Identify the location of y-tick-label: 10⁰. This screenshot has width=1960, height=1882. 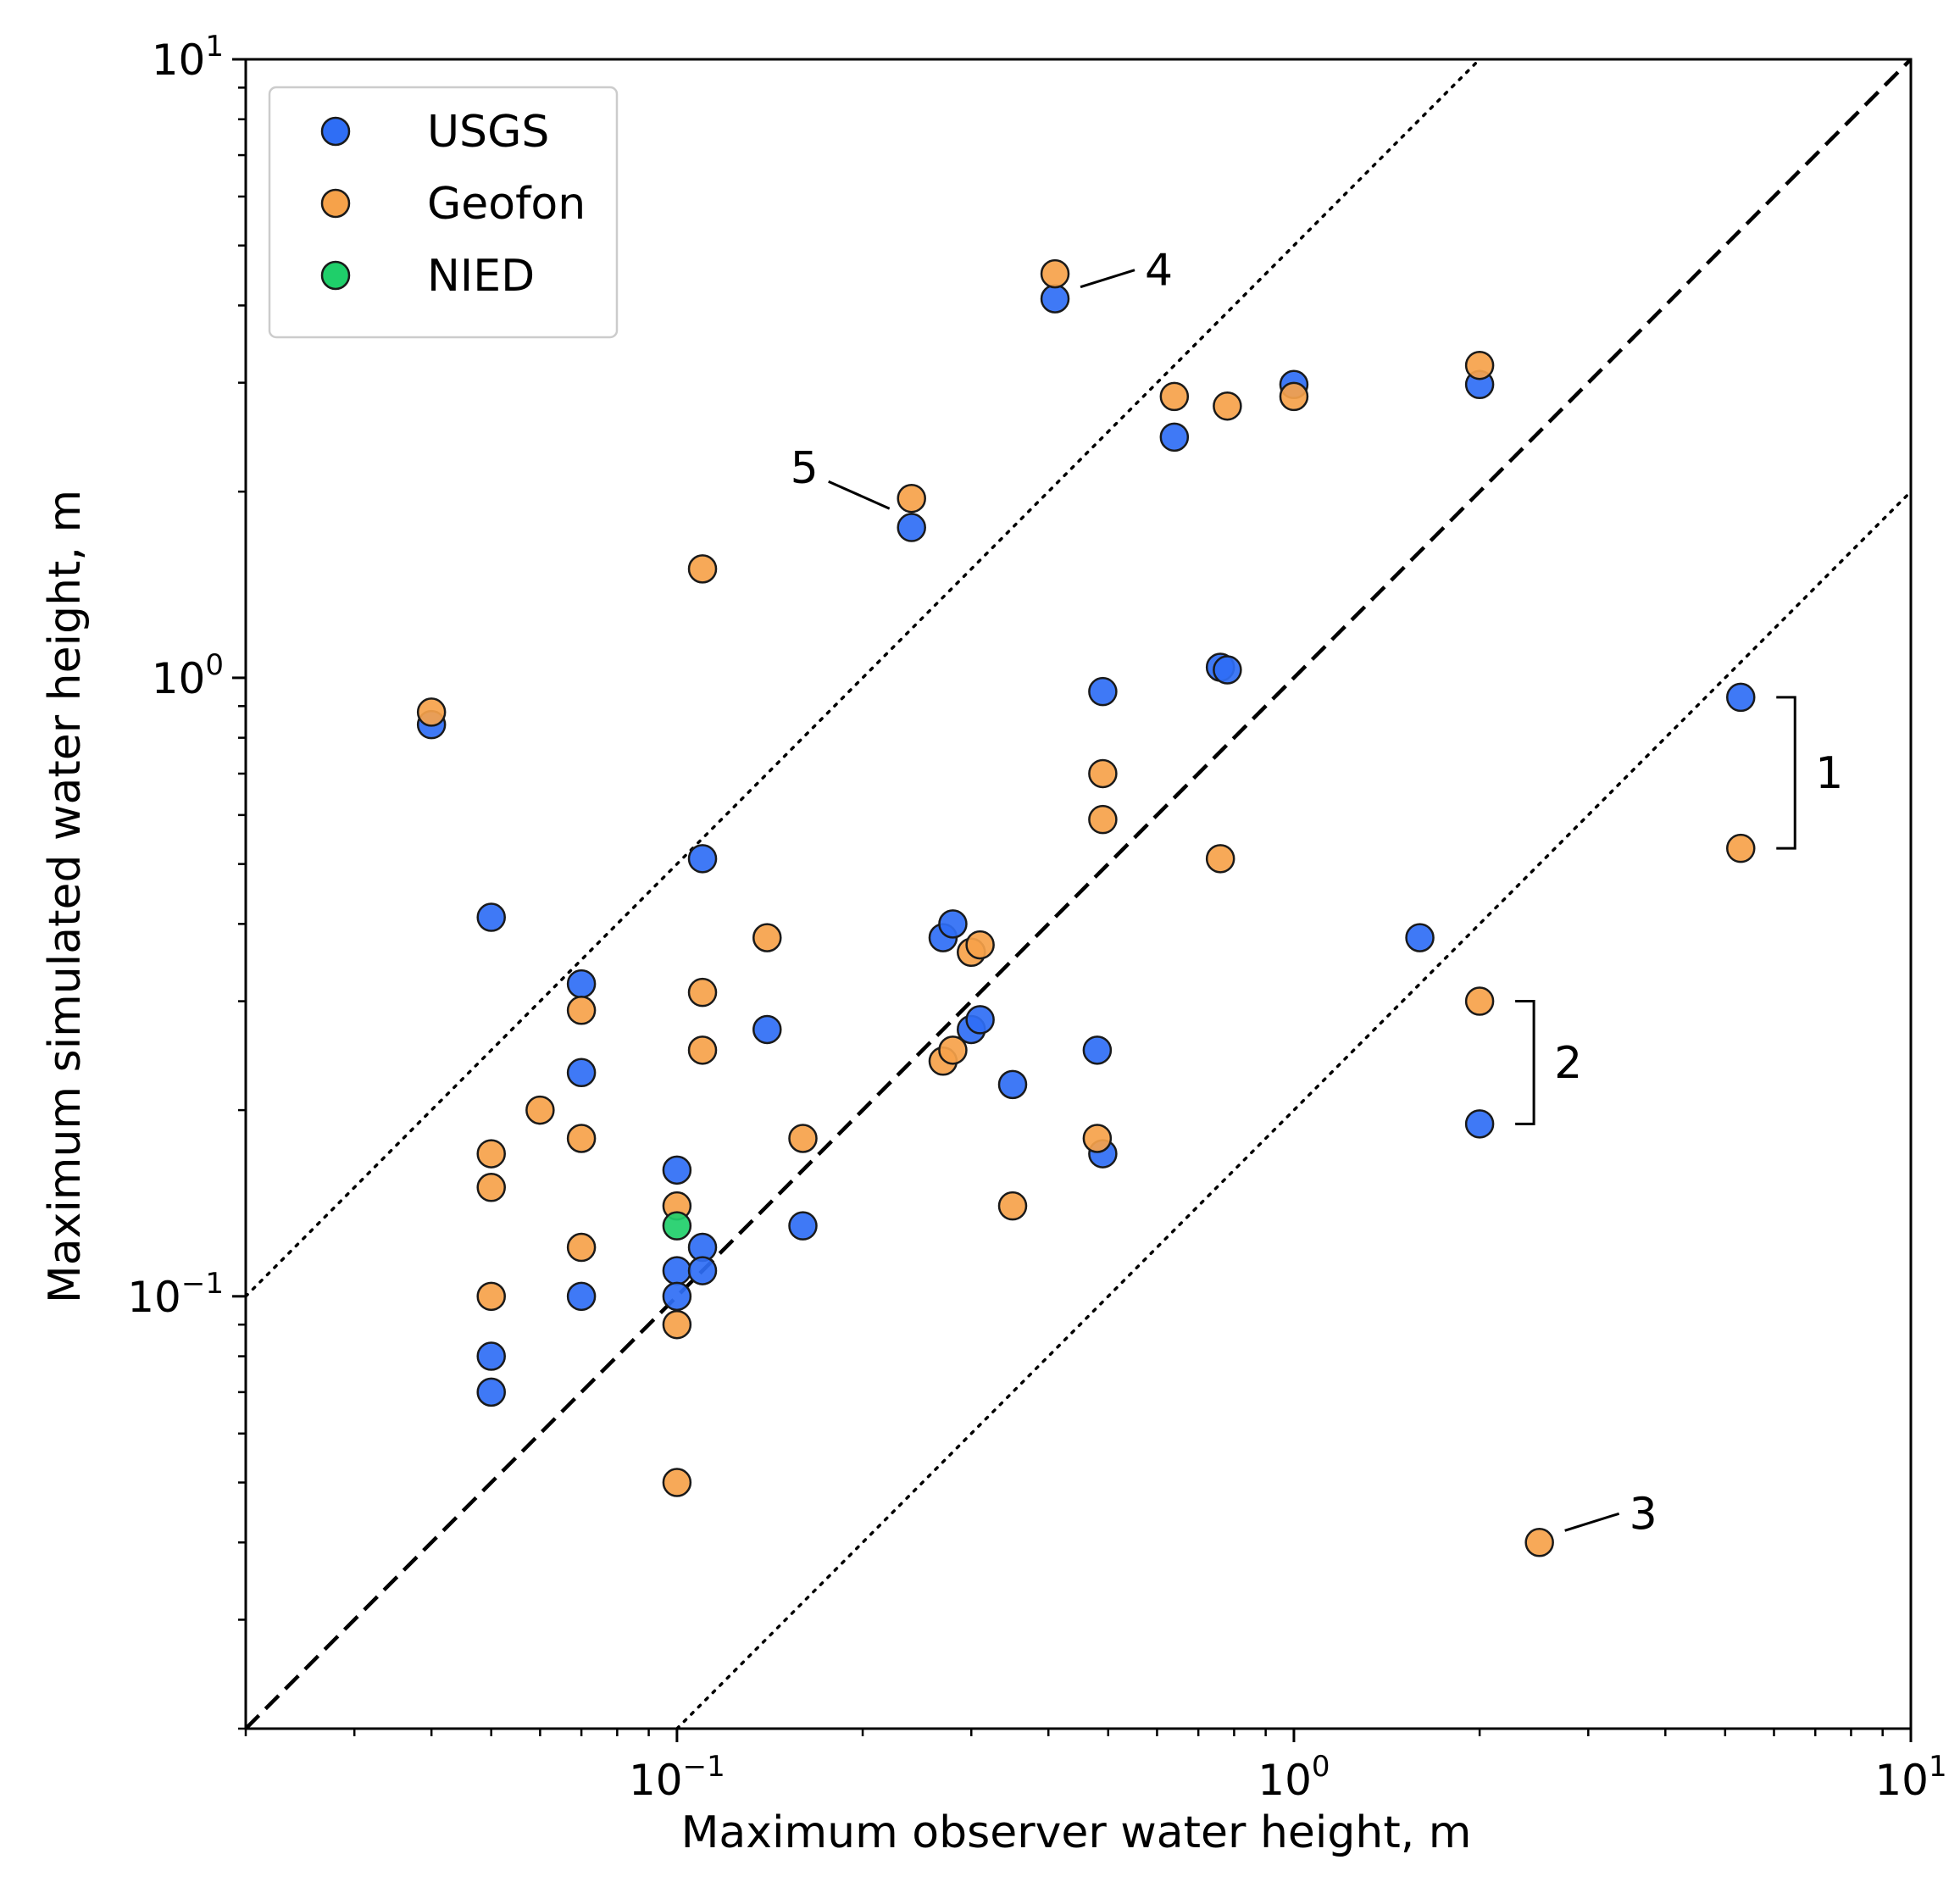
(188, 675).